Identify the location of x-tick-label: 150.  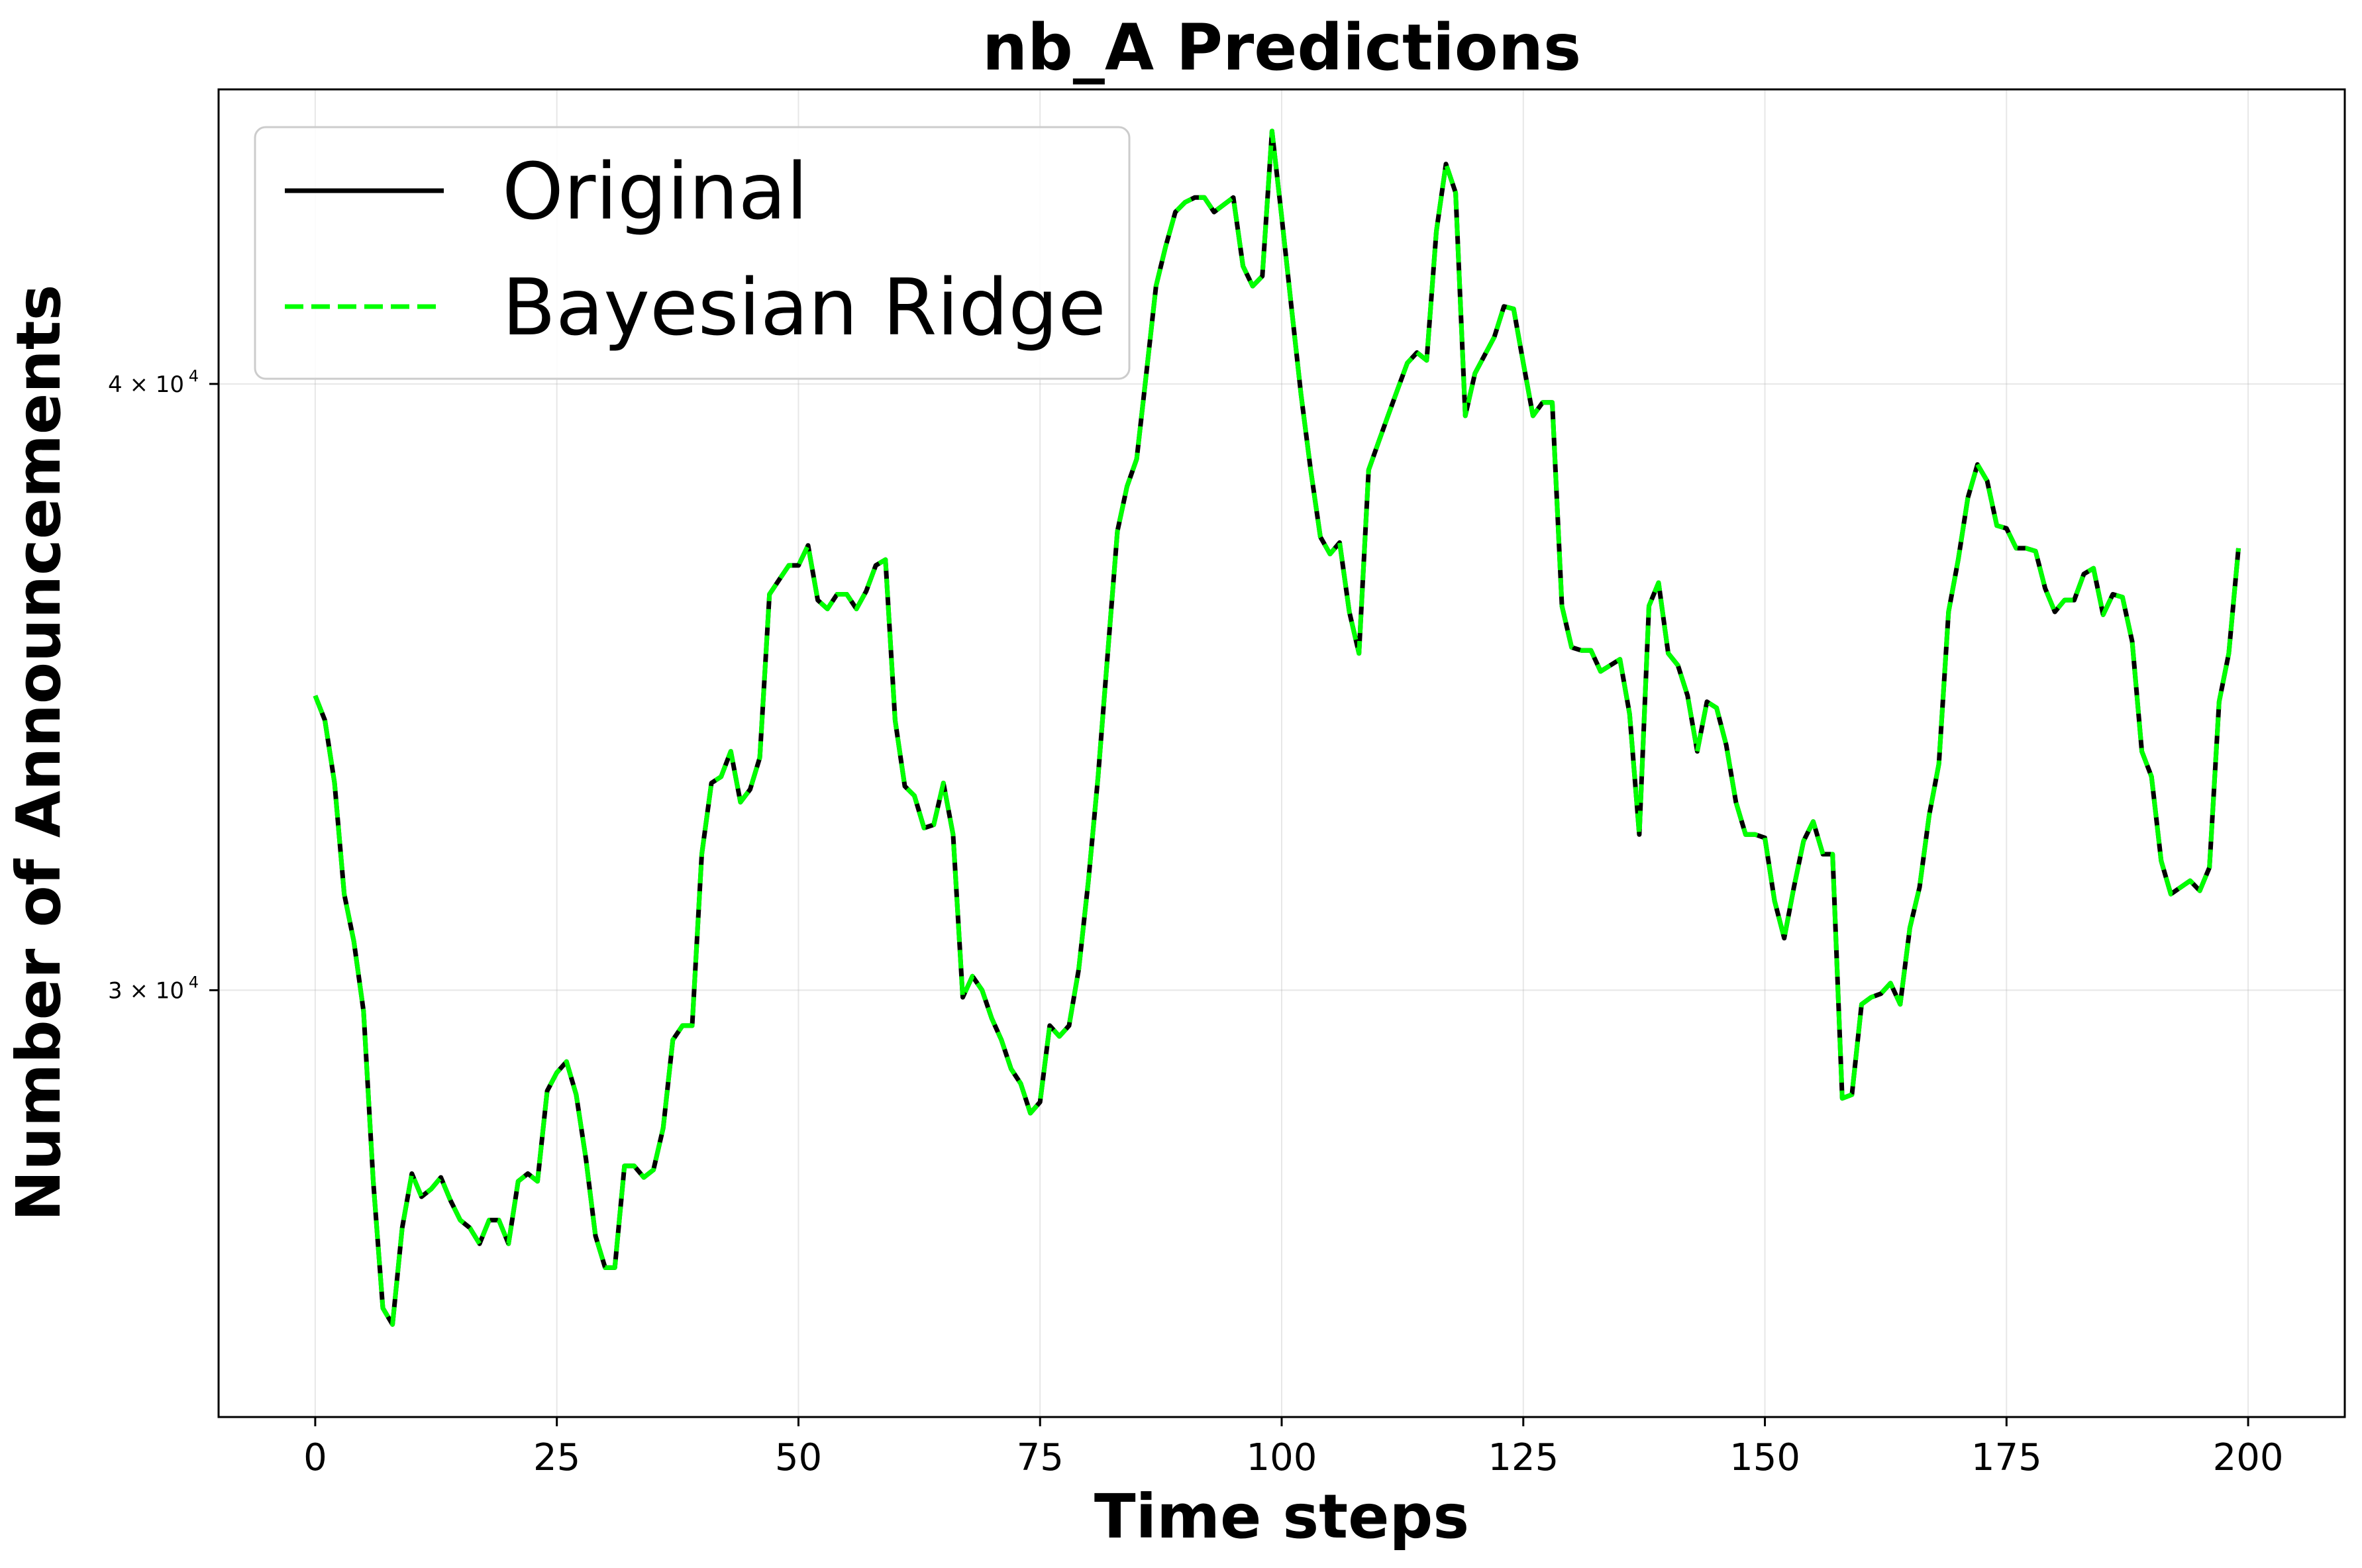
(1764, 1457).